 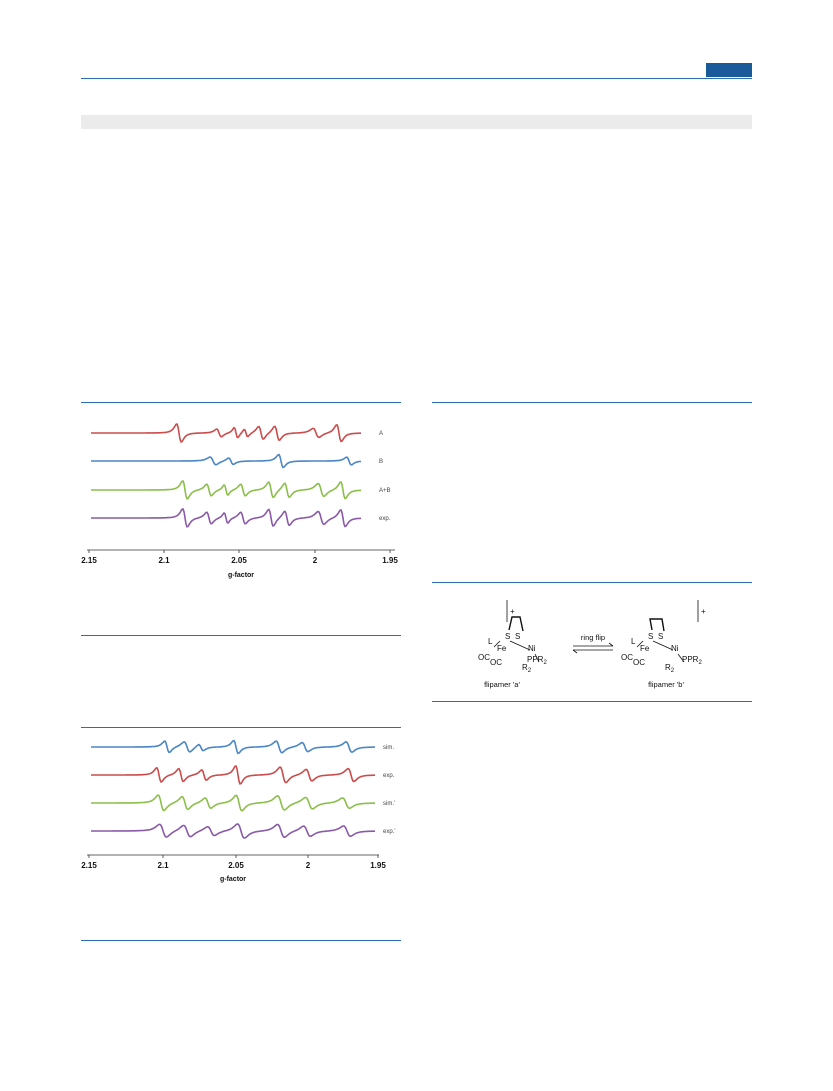 What do you see at coordinates (388, 748) in the screenshot?
I see `trace-label-sim: sim.` at bounding box center [388, 748].